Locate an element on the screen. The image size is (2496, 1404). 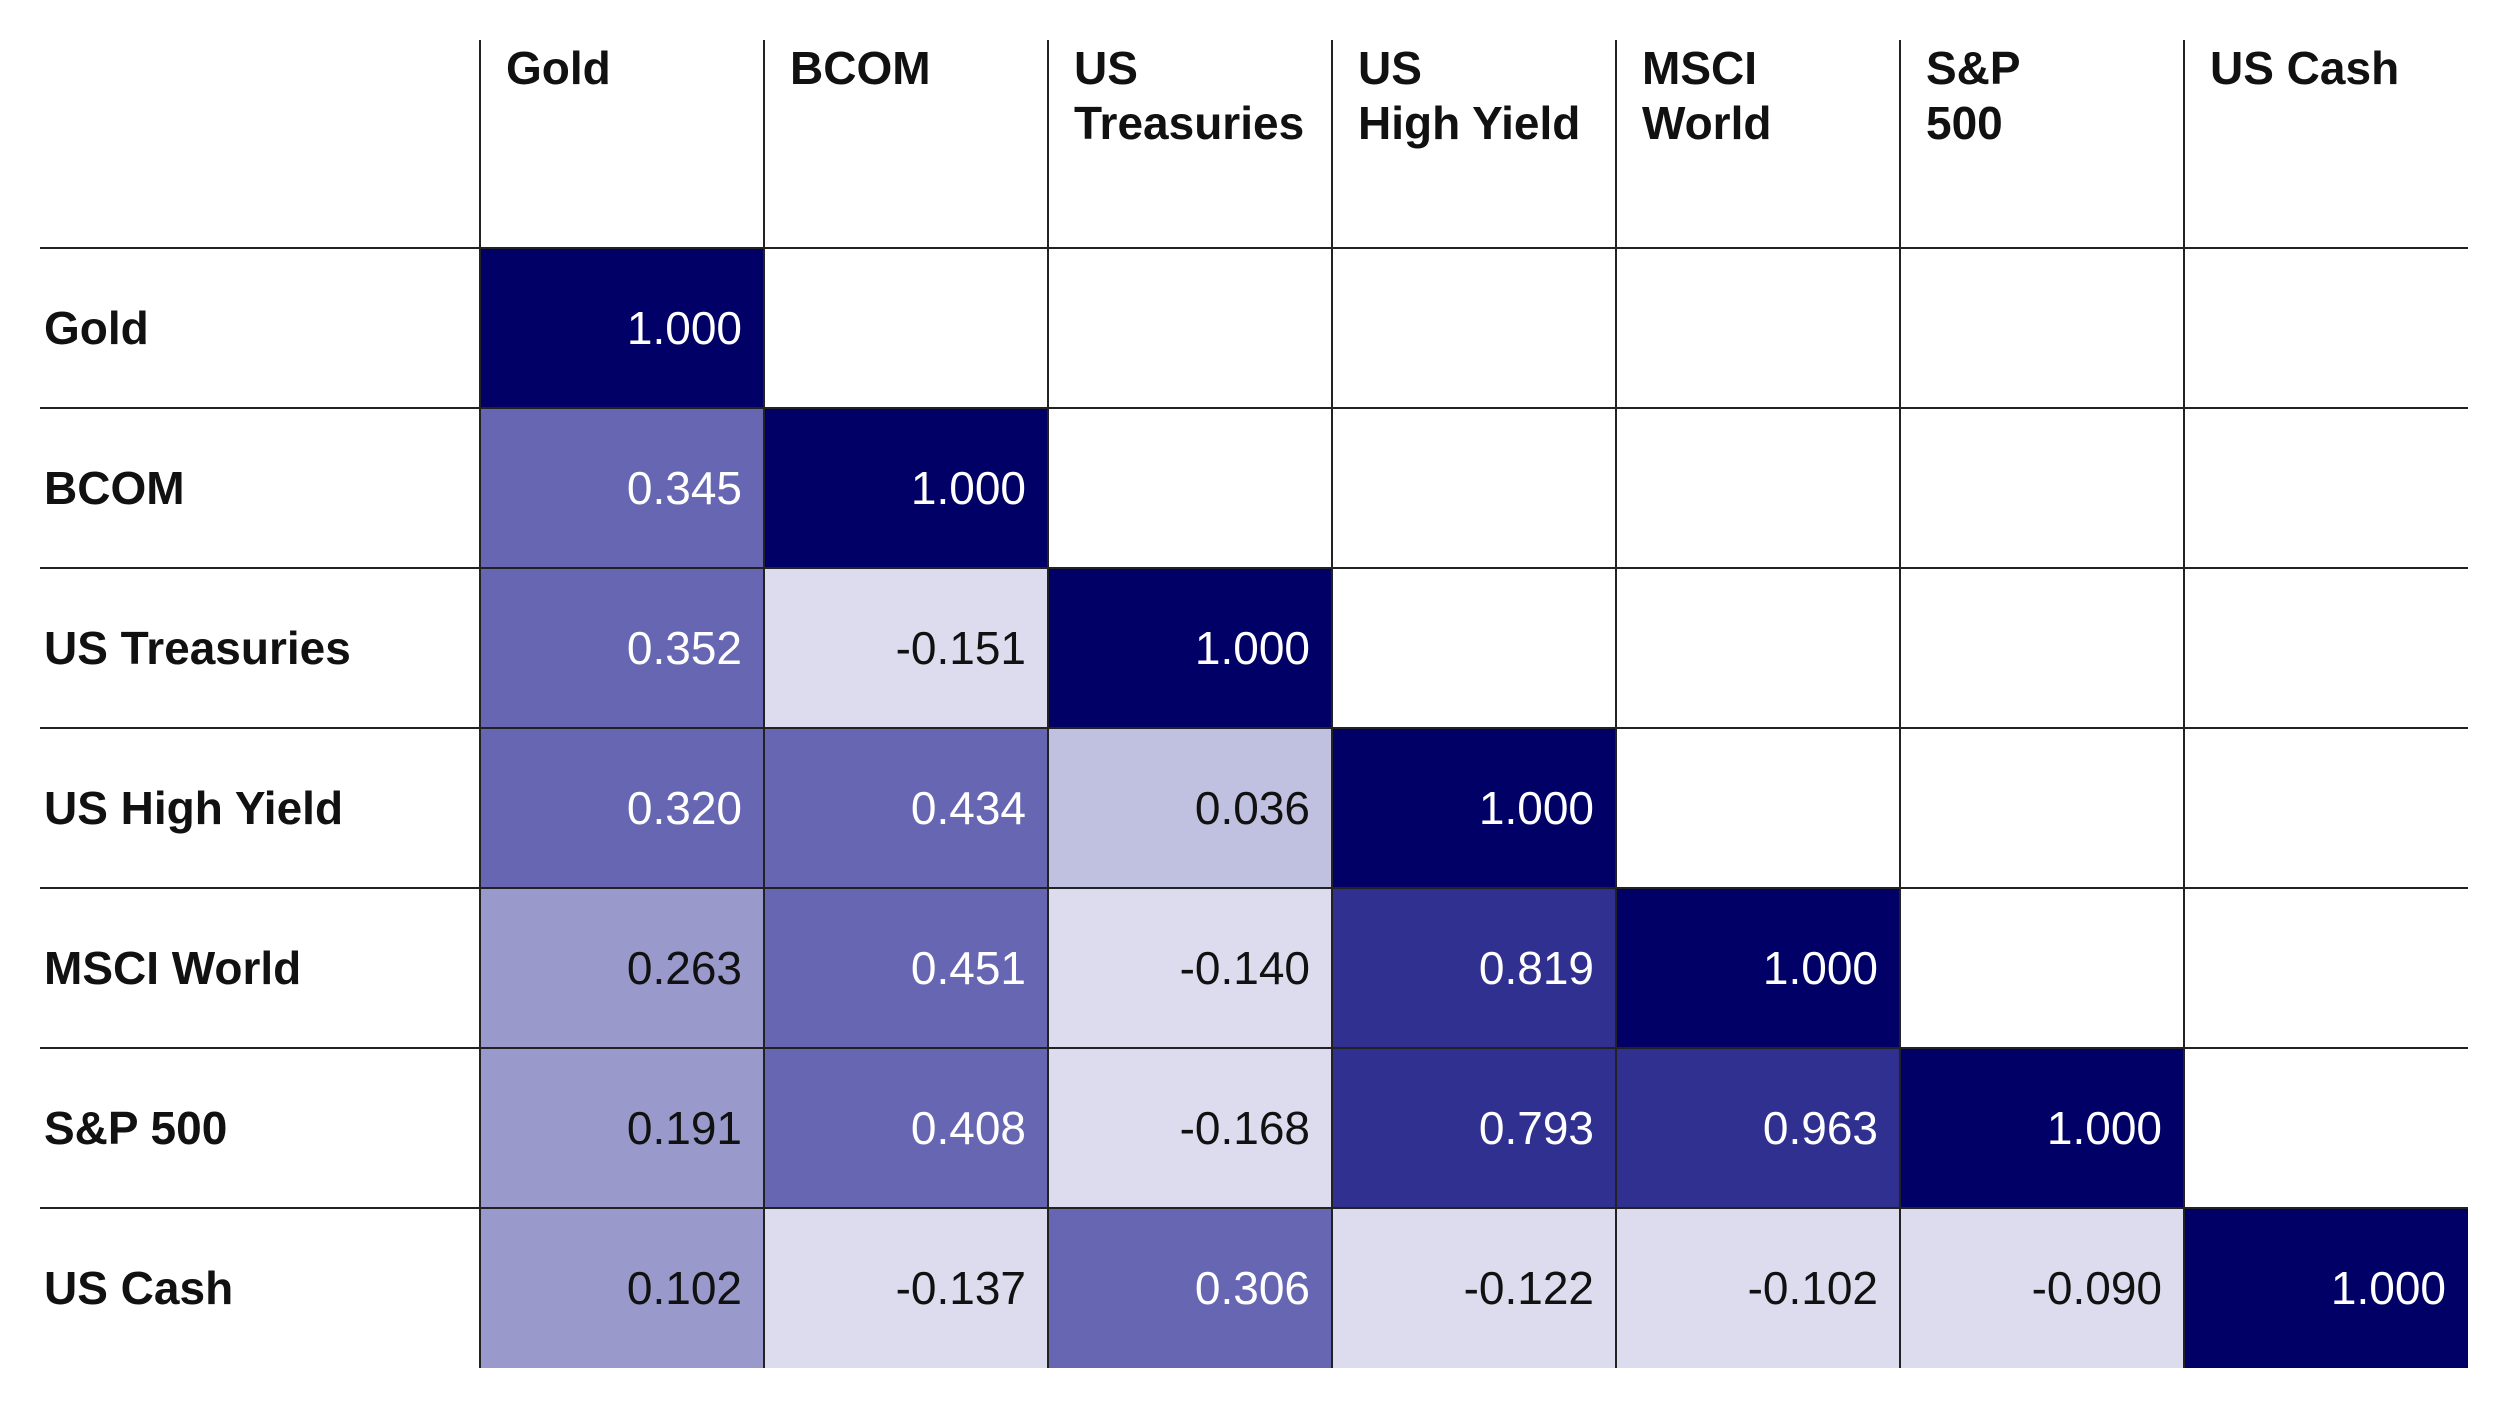
cell-value-label: -0.090 is located at coordinates (2097, 1288).